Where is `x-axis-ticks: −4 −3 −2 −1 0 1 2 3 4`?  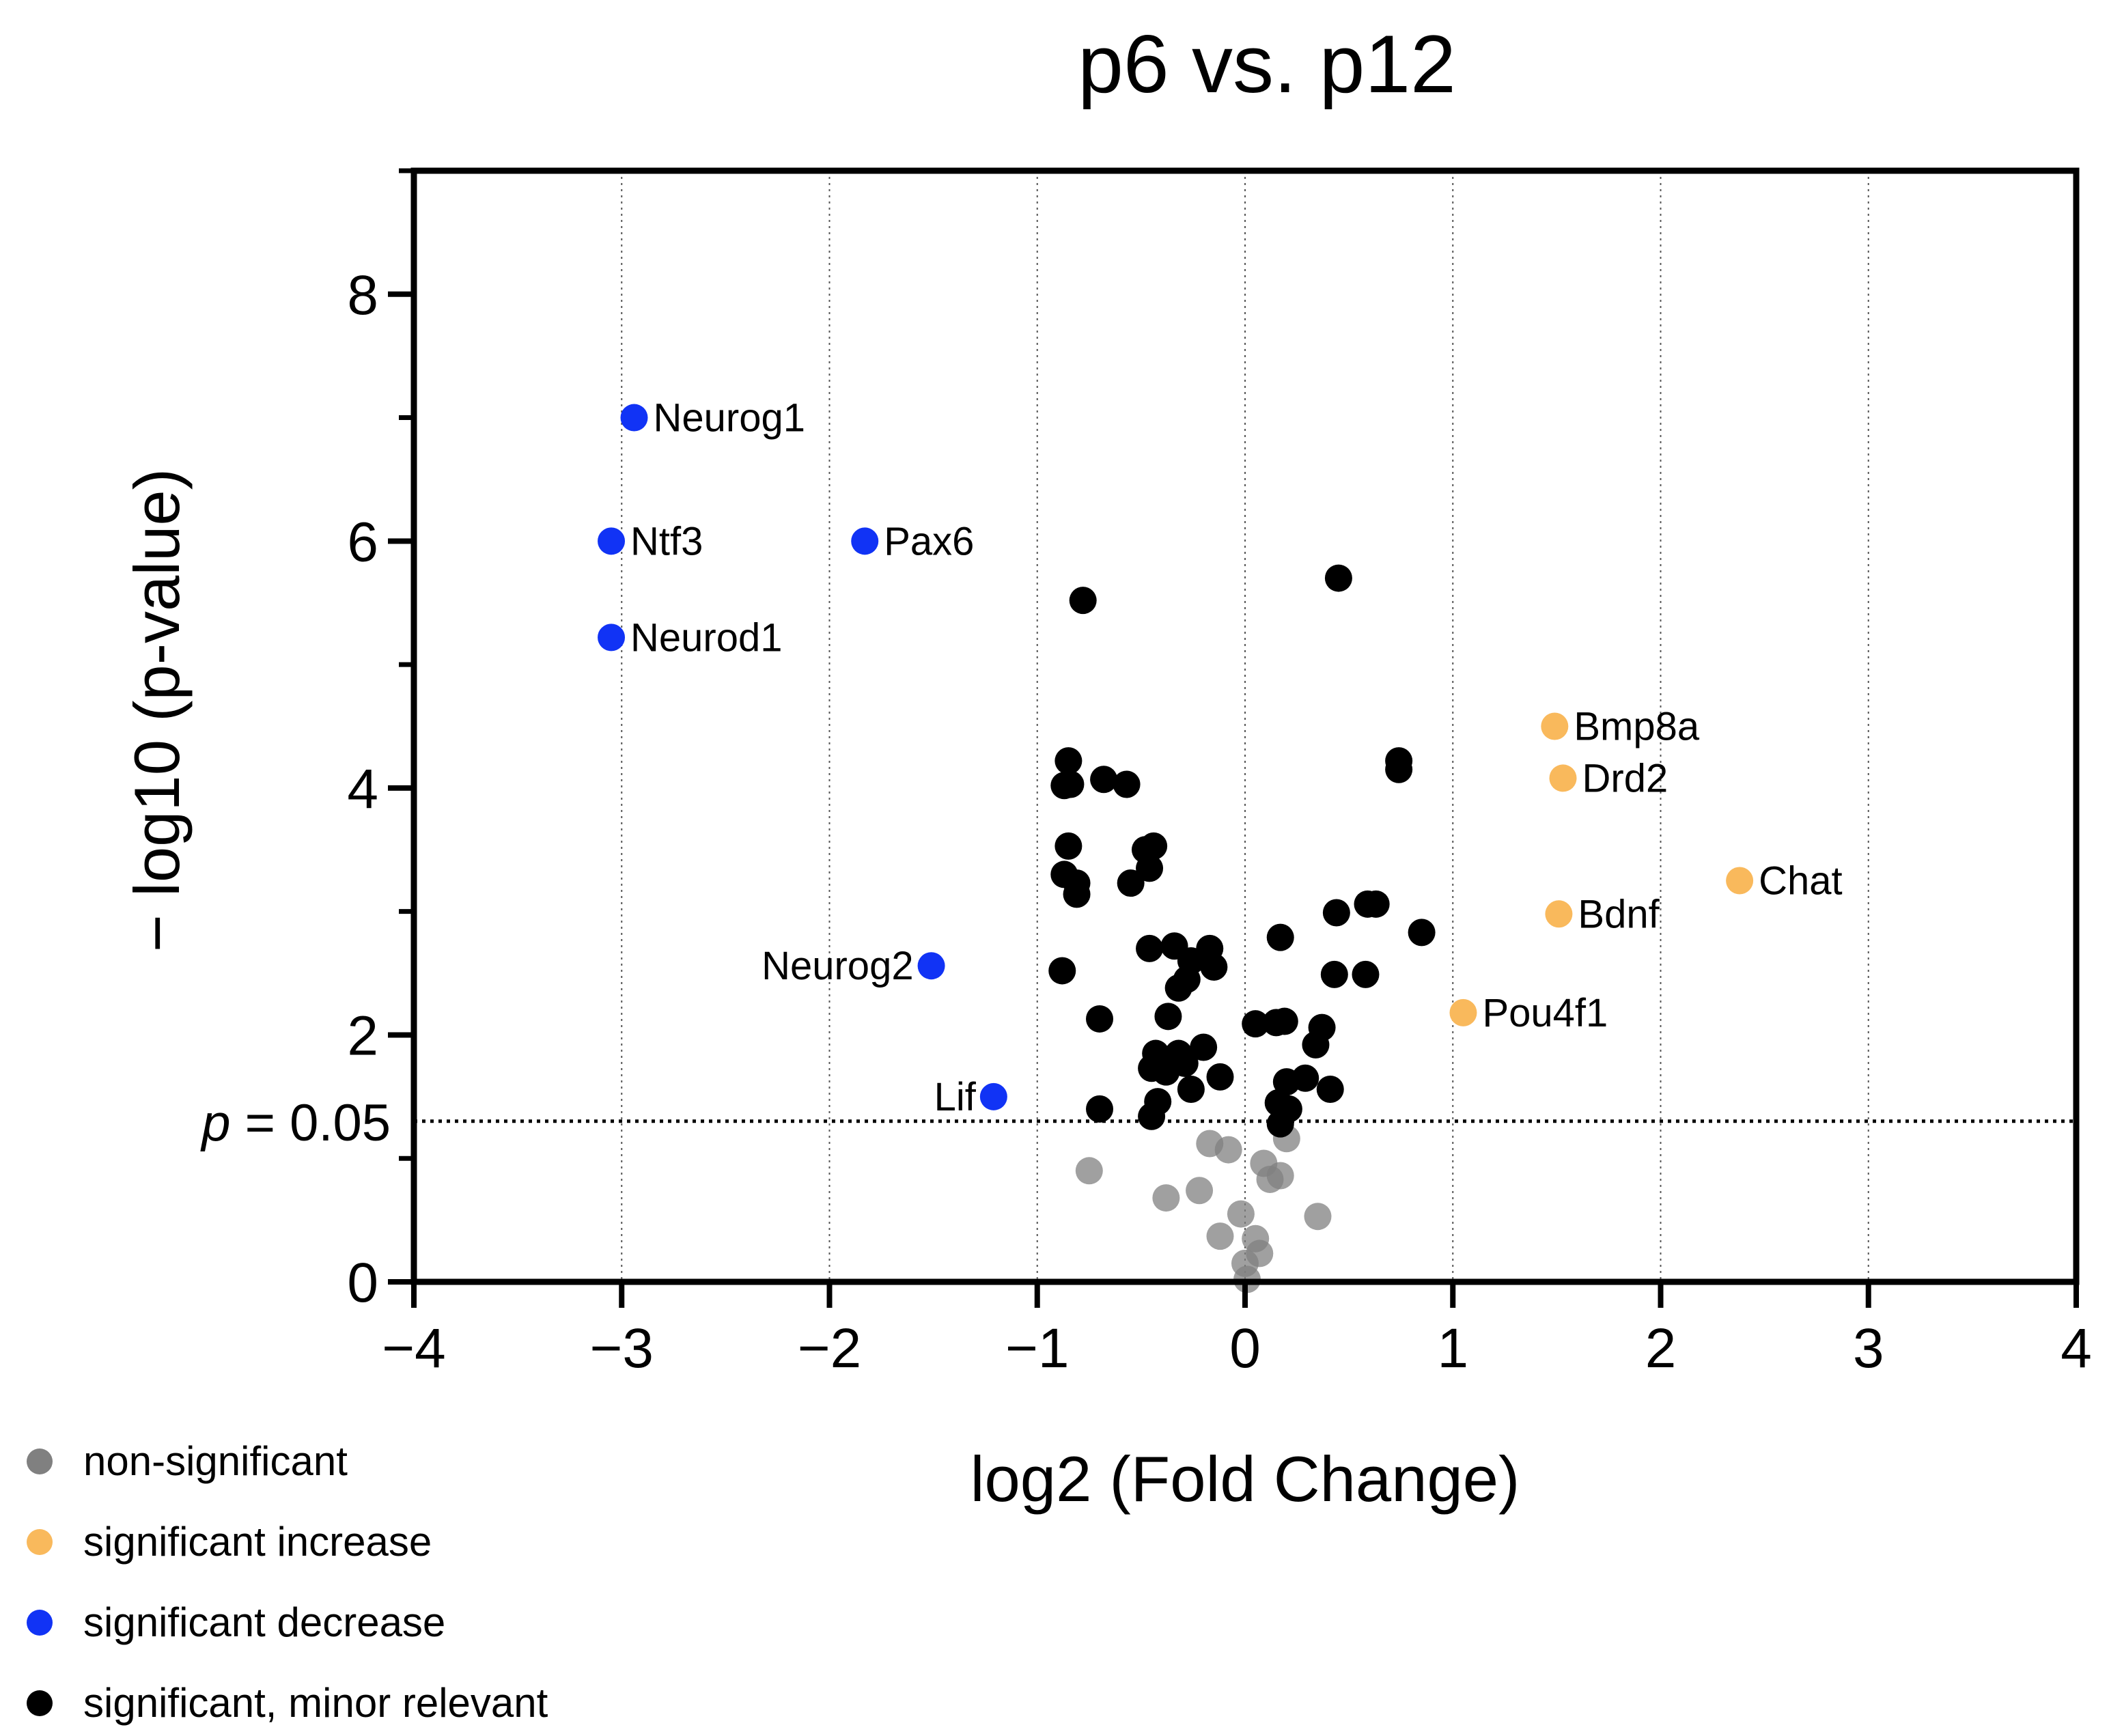
x-axis-ticks: −4 −3 −2 −1 0 1 2 3 4 is located at coordinates (1237, 1331).